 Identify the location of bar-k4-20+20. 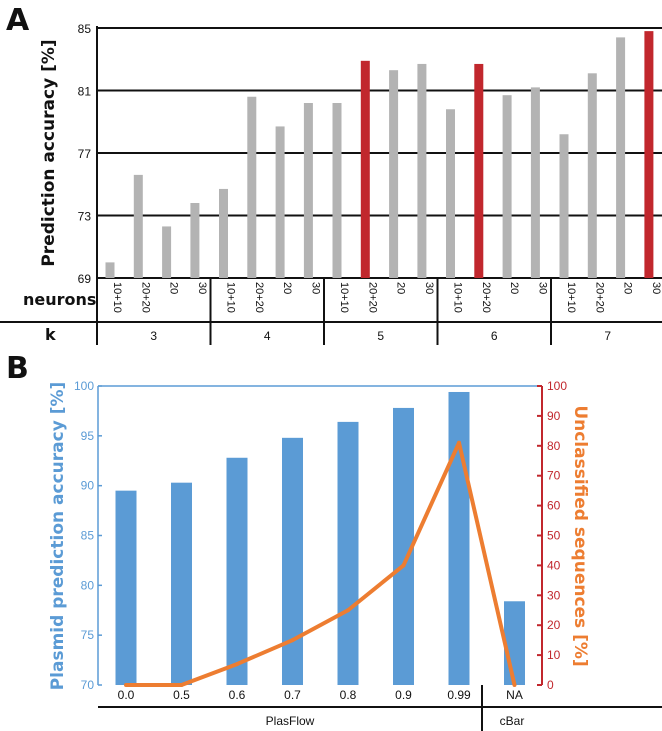
(252, 187).